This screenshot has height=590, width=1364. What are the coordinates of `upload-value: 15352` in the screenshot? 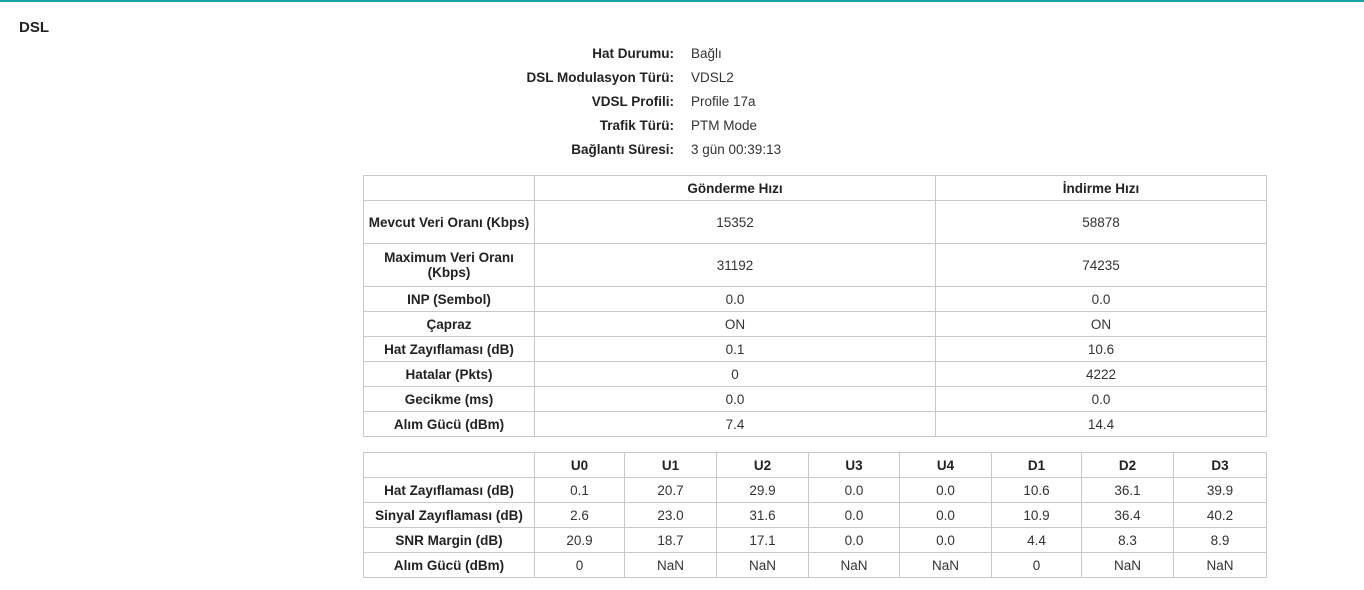 It's located at (735, 222).